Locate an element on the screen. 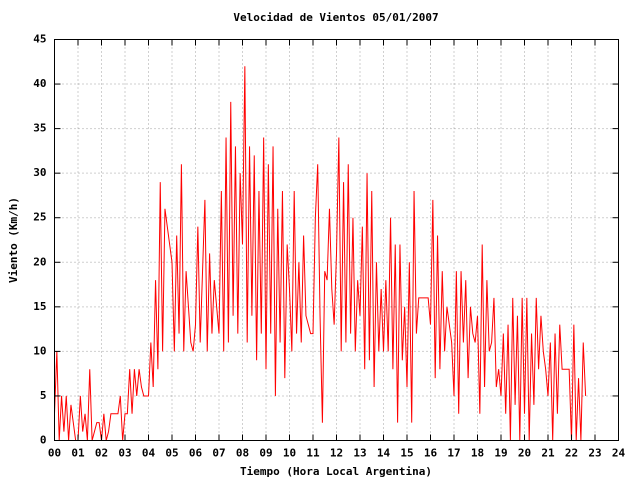 The height and width of the screenshot is (480, 640). x-tick-label: 07 is located at coordinates (218, 453).